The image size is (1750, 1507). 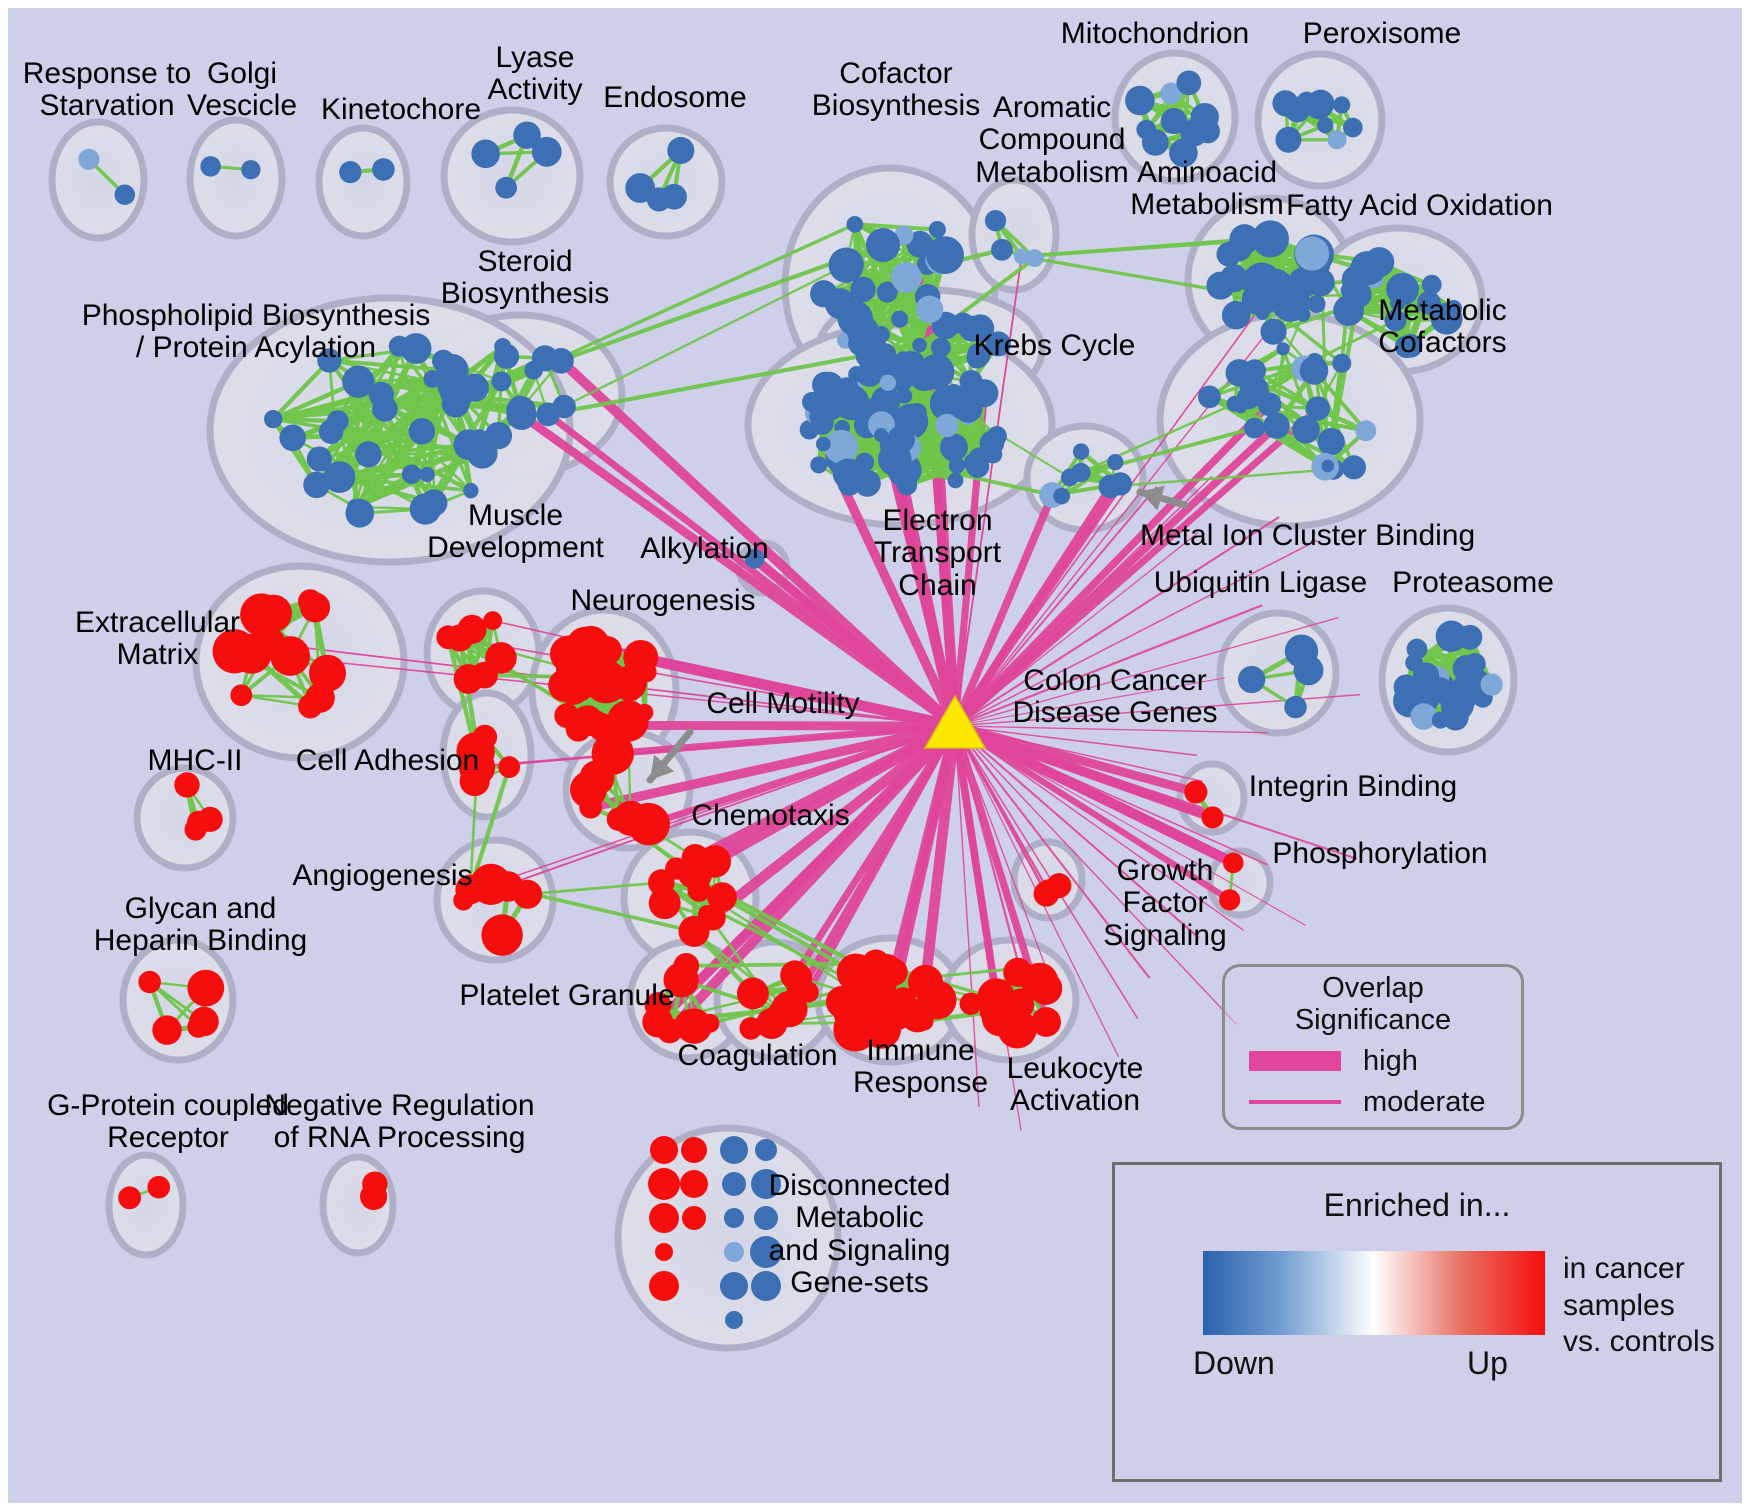 I want to click on enrichment-colorbar, so click(x=1374, y=1293).